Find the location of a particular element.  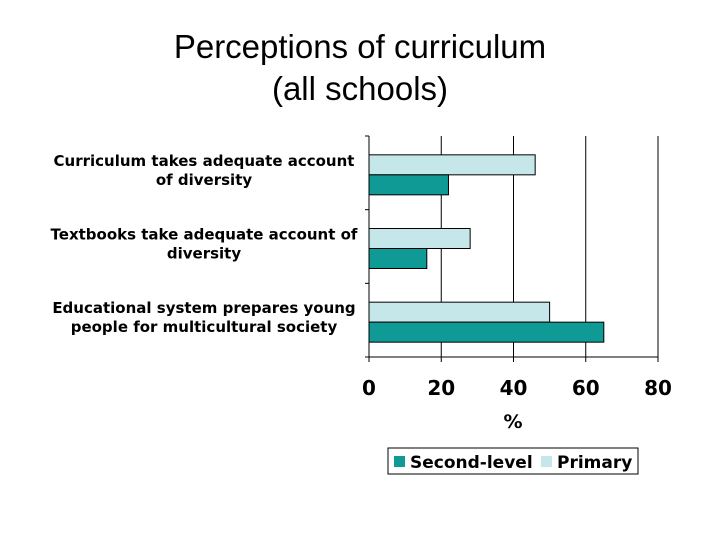

x-axis-label: % is located at coordinates (512, 422).